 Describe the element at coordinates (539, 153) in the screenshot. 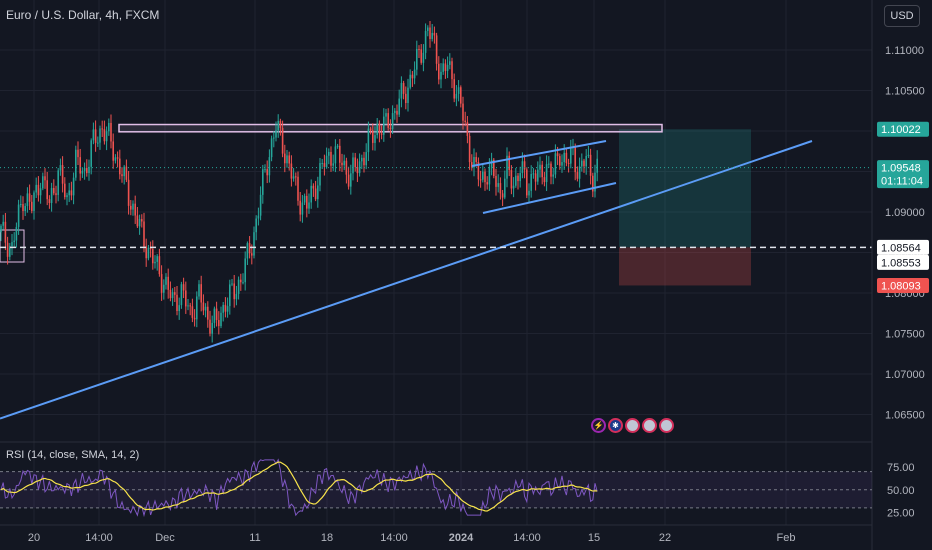

I see `channel-upper-line` at that location.